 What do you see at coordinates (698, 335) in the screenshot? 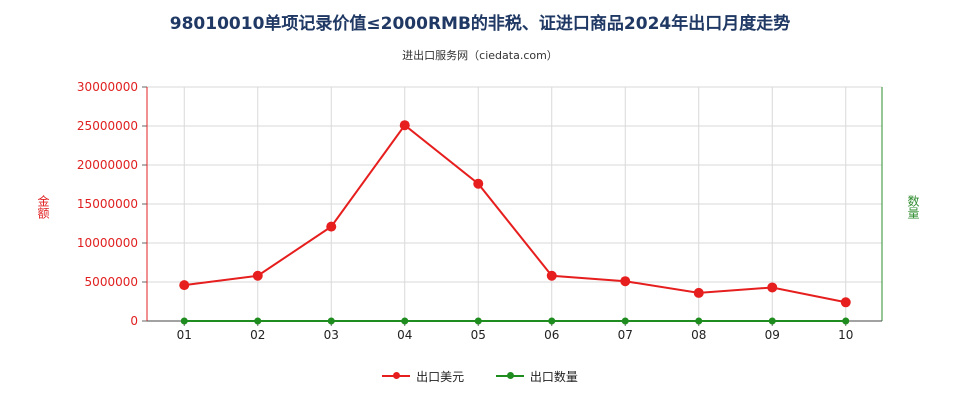
I see `x-tick-label: 08` at bounding box center [698, 335].